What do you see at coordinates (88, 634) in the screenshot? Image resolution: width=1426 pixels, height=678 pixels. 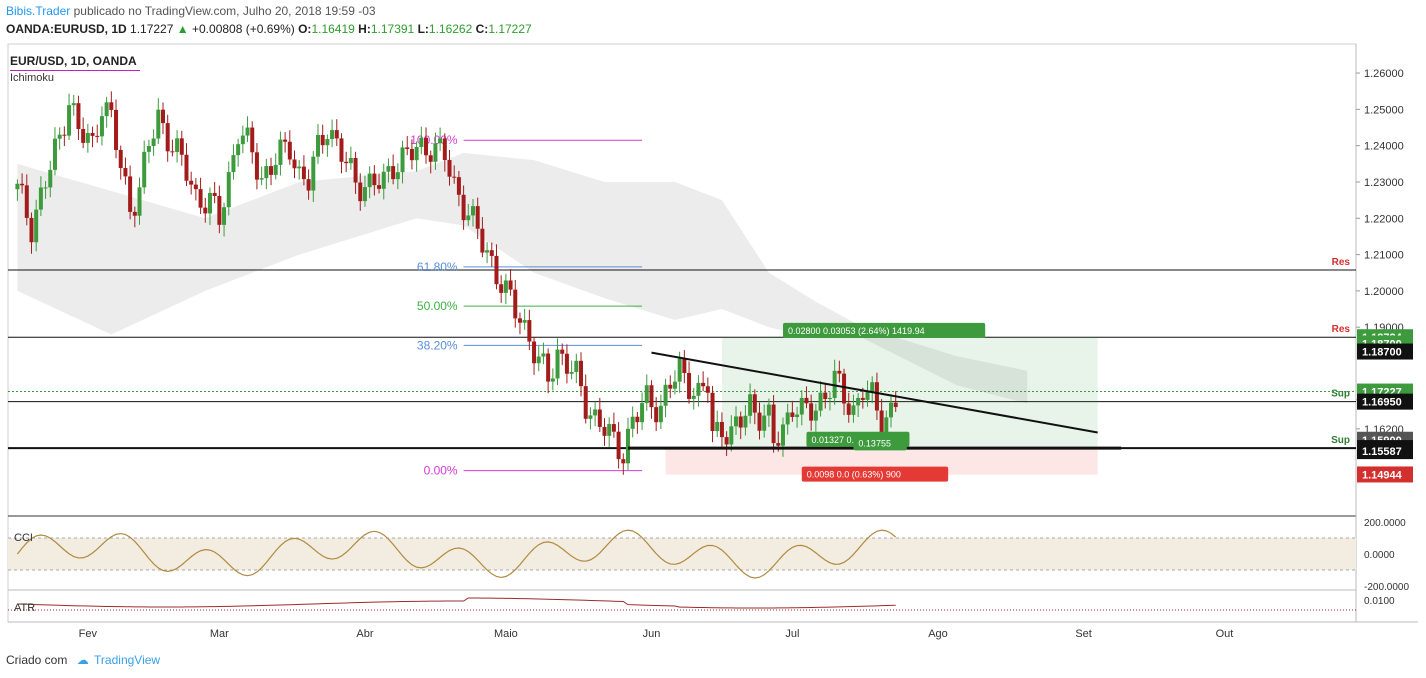 I see `x-axis-label: Fev` at bounding box center [88, 634].